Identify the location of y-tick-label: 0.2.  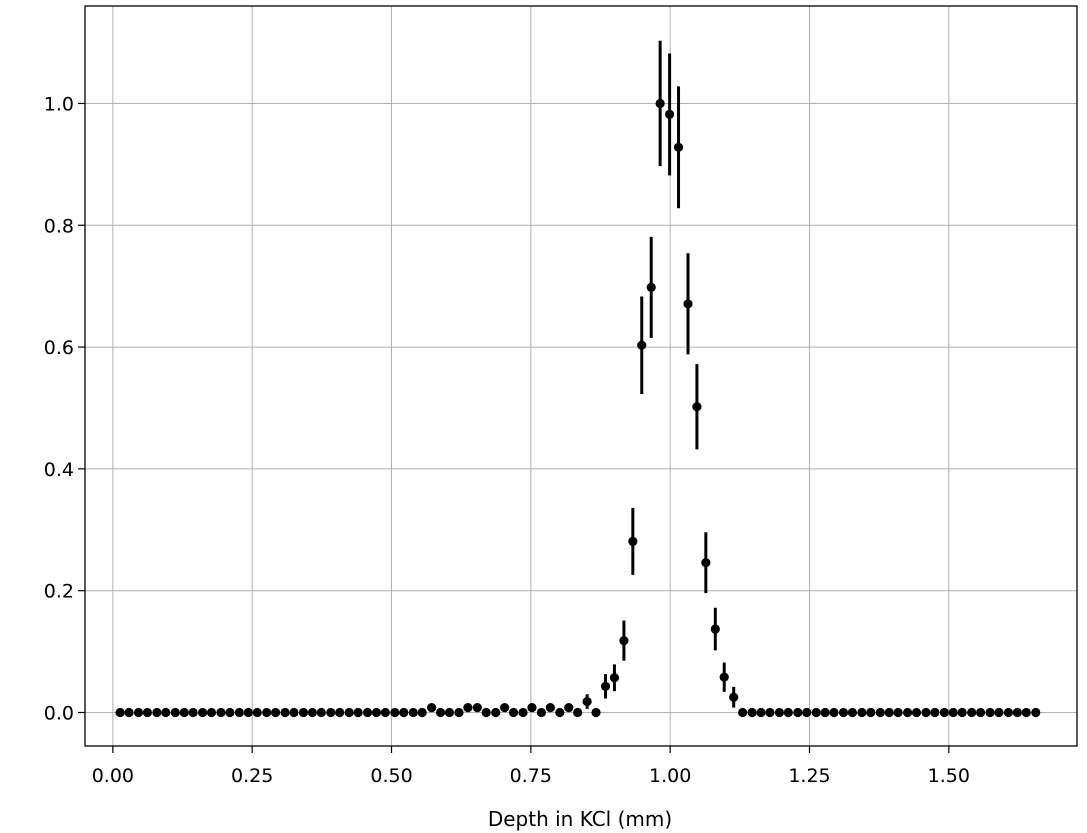
(59, 592).